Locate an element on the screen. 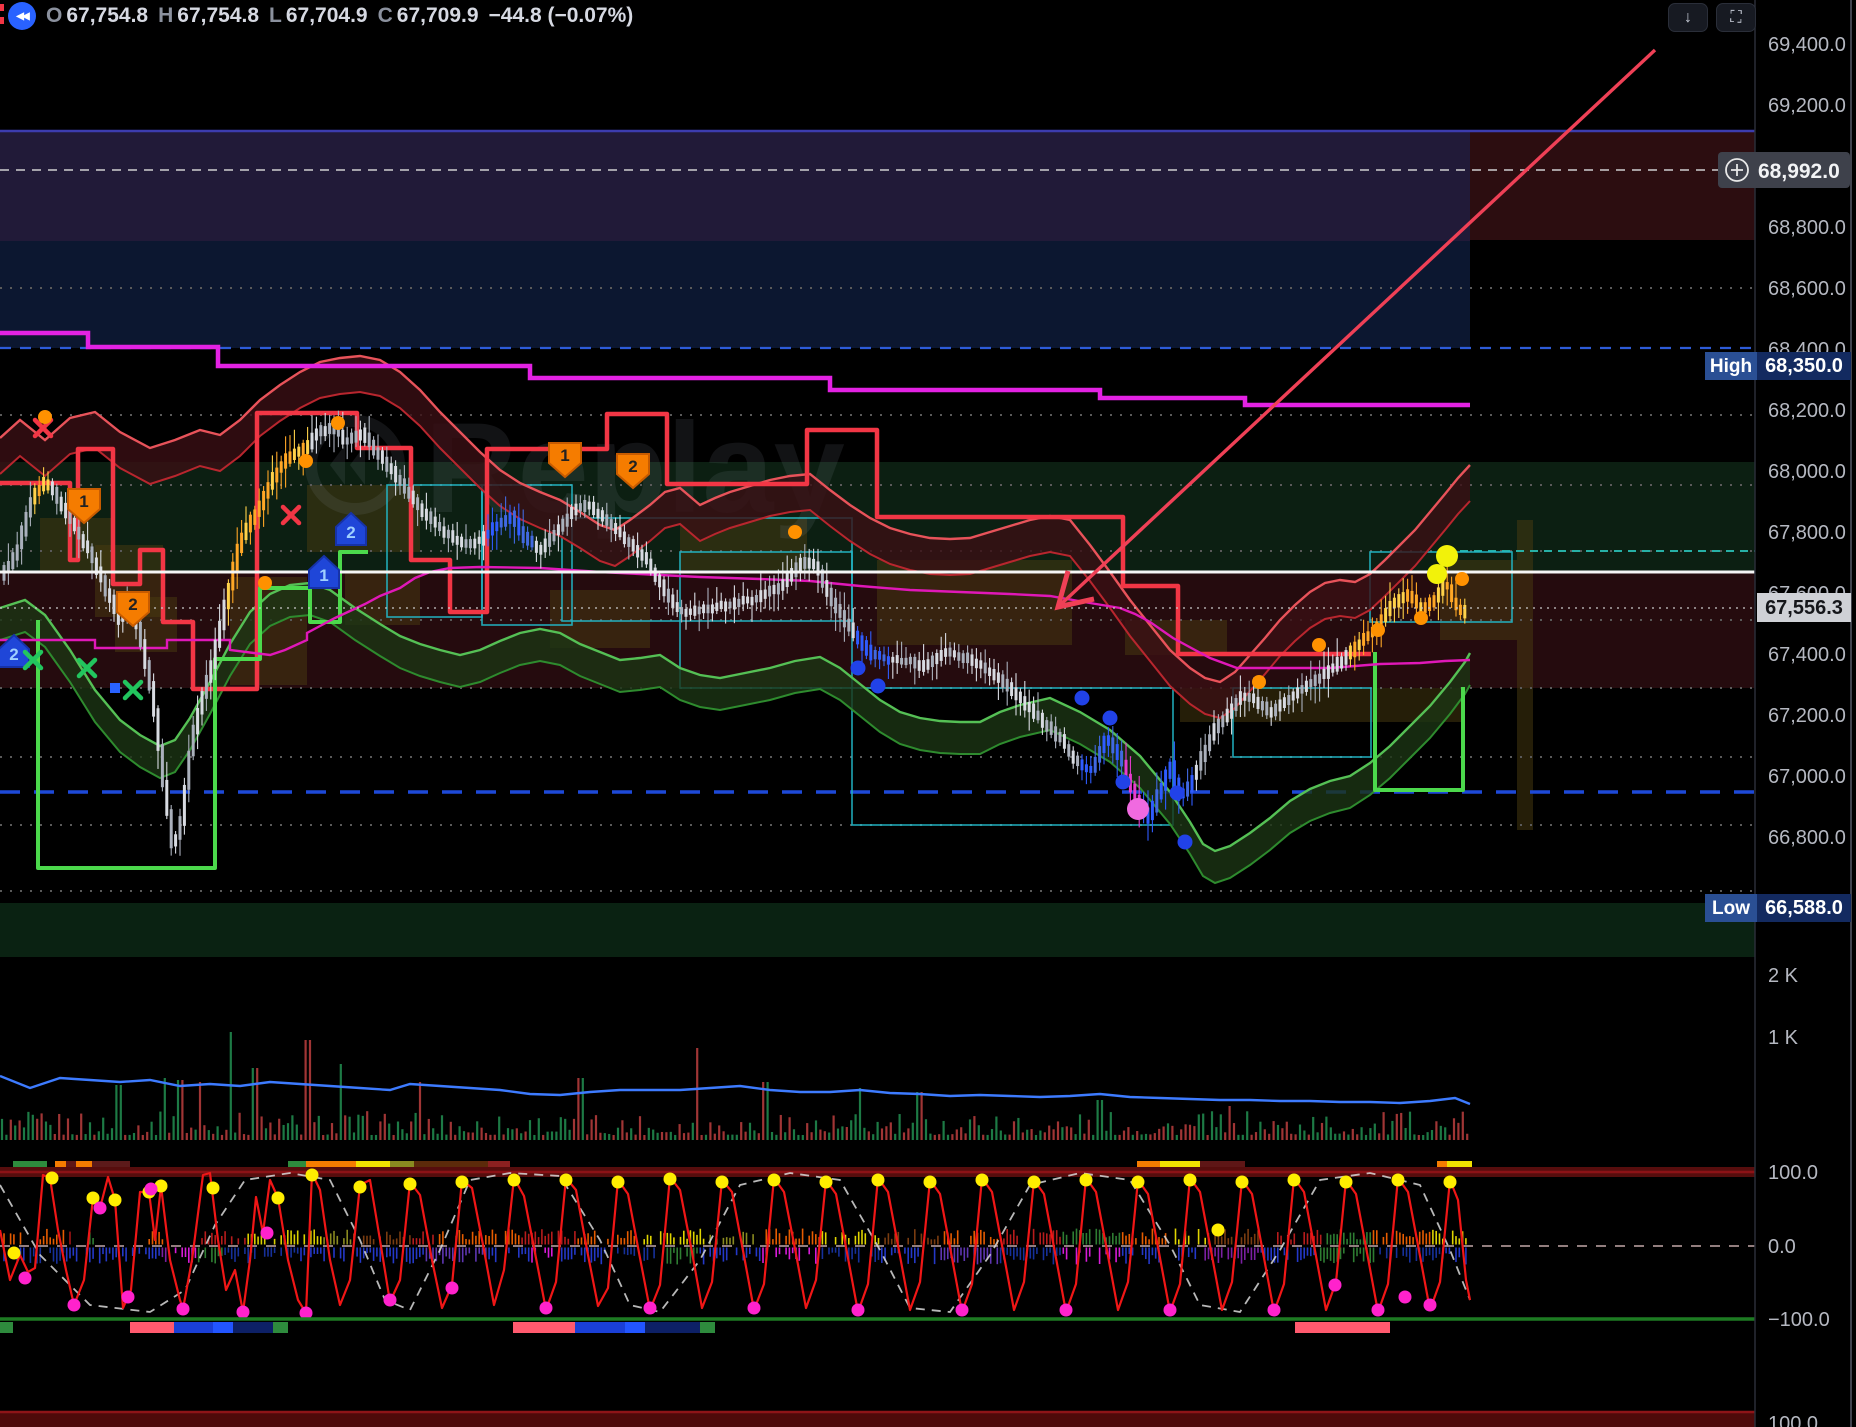 Image resolution: width=1856 pixels, height=1427 pixels. drawing-edge-marks is located at coordinates (2, 17).